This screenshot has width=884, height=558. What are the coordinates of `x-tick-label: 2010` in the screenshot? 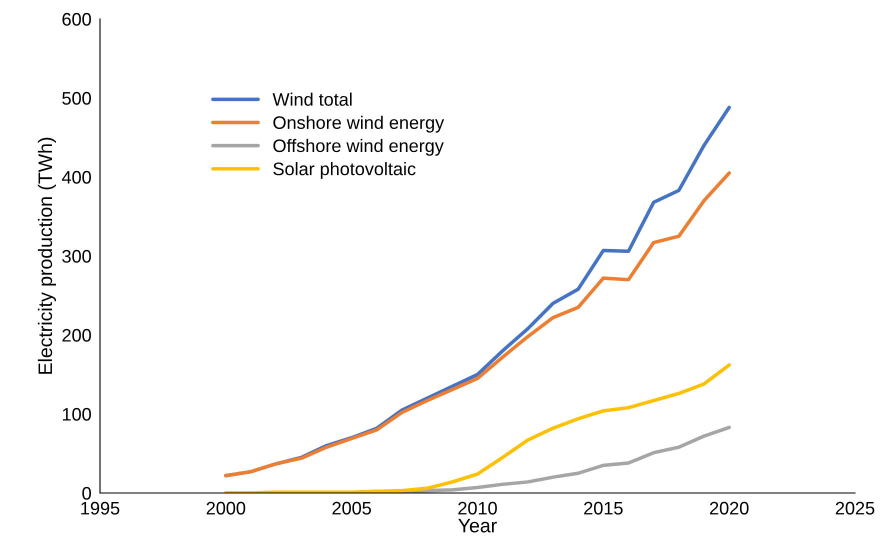 It's located at (477, 508).